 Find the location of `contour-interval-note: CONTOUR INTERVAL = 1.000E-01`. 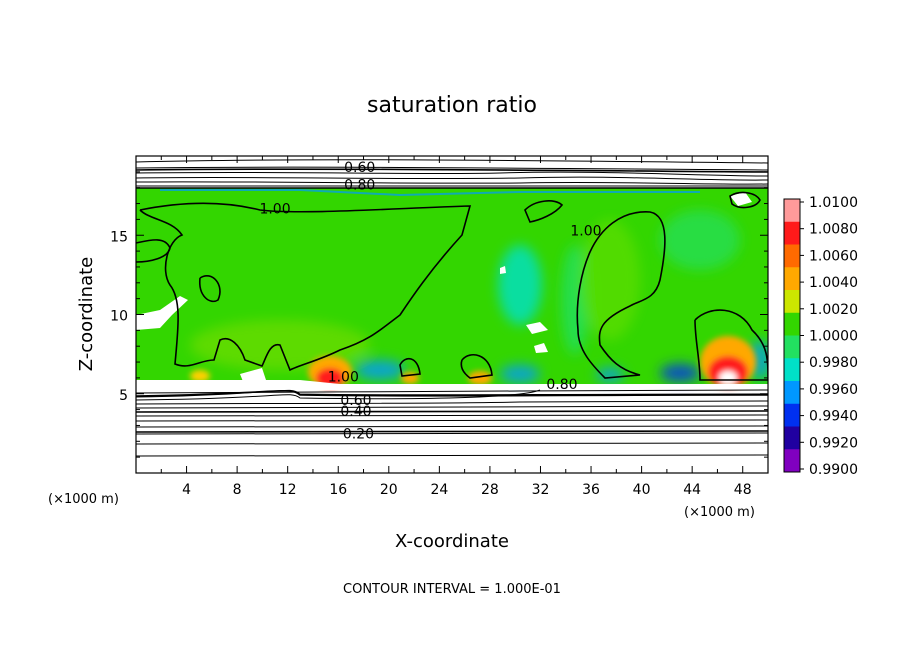

contour-interval-note: CONTOUR INTERVAL = 1.000E-01 is located at coordinates (452, 589).